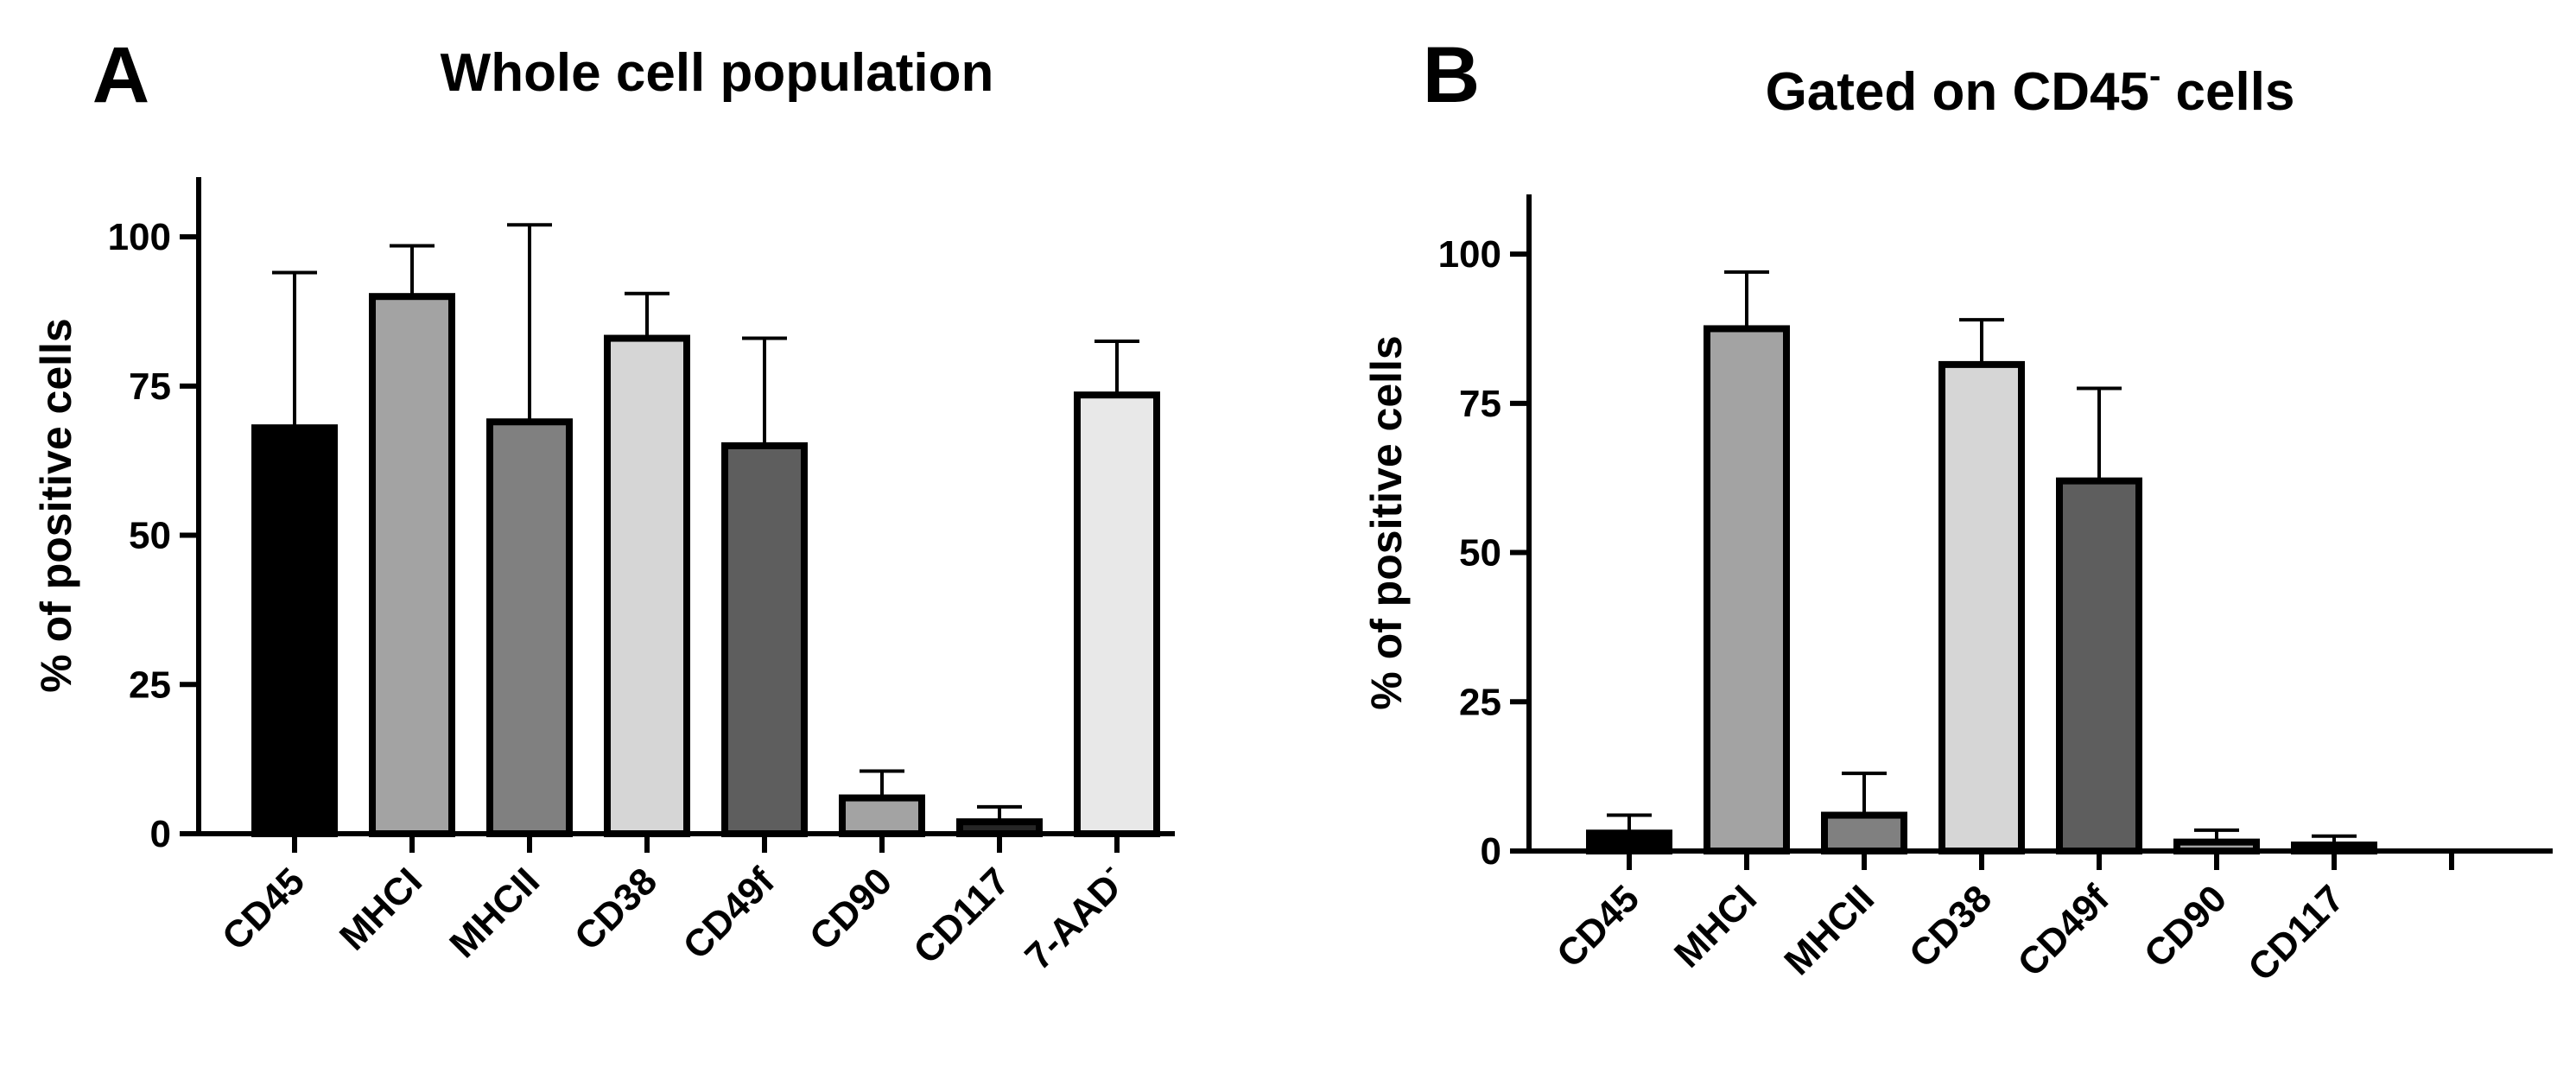 This screenshot has height=1067, width=2576. What do you see at coordinates (1451, 75) in the screenshot?
I see `panel-label: B` at bounding box center [1451, 75].